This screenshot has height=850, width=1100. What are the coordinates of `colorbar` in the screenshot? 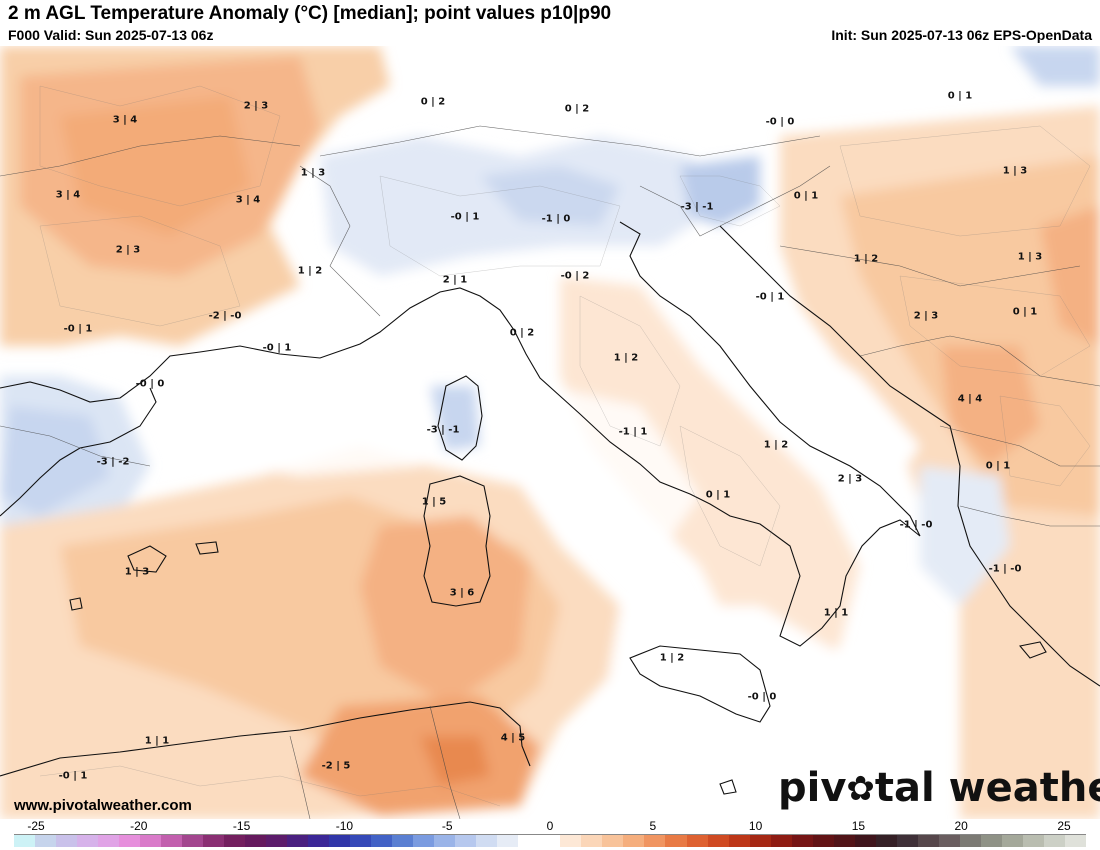 It's located at (550, 840).